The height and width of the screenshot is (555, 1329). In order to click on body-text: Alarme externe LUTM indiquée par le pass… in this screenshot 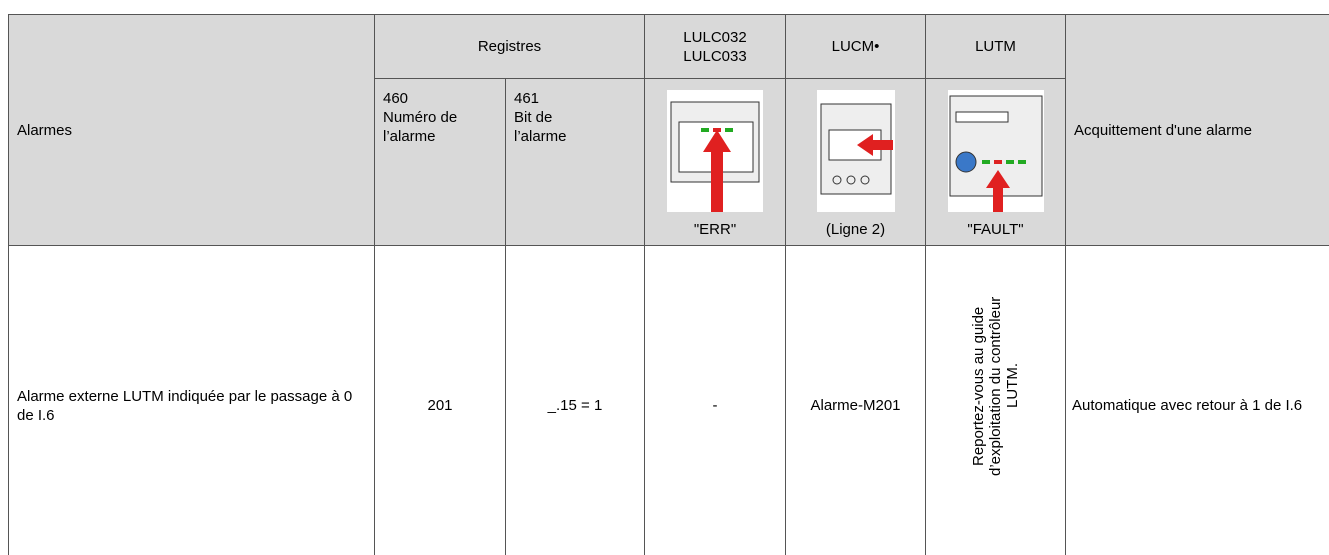, I will do `click(185, 405)`.